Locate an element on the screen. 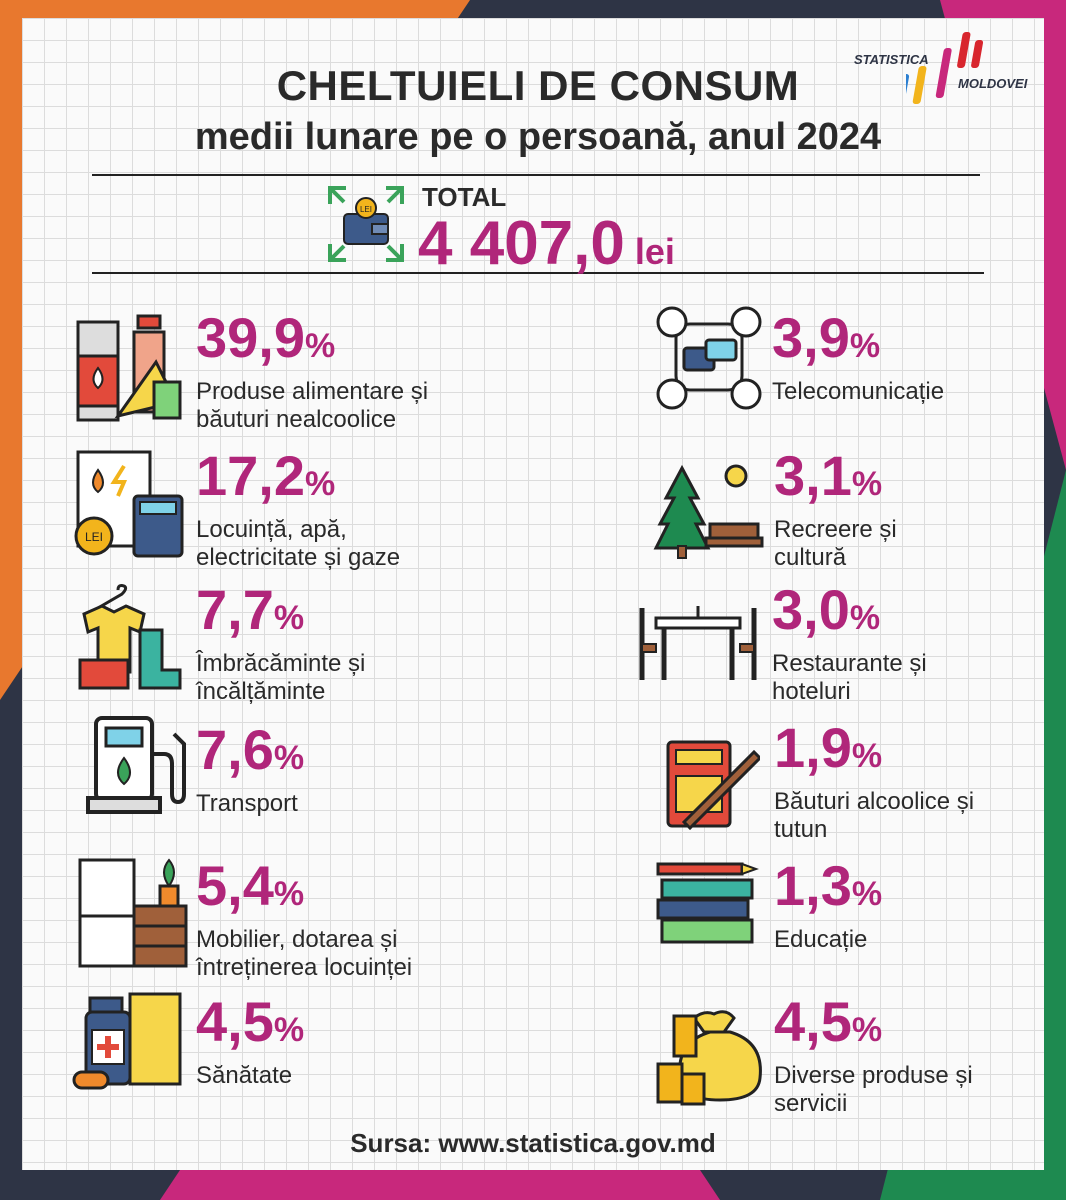 The height and width of the screenshot is (1200, 1066). category-label-line: Băuturi alcoolice și is located at coordinates (874, 801).